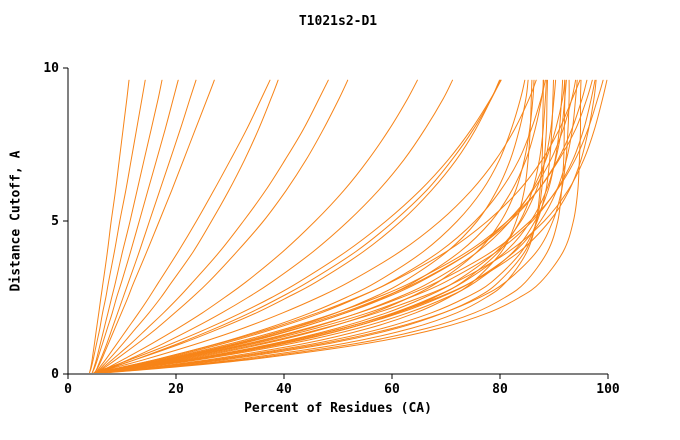 The width and height of the screenshot is (680, 440). I want to click on chart-title: T1021s2-D1, so click(338, 21).